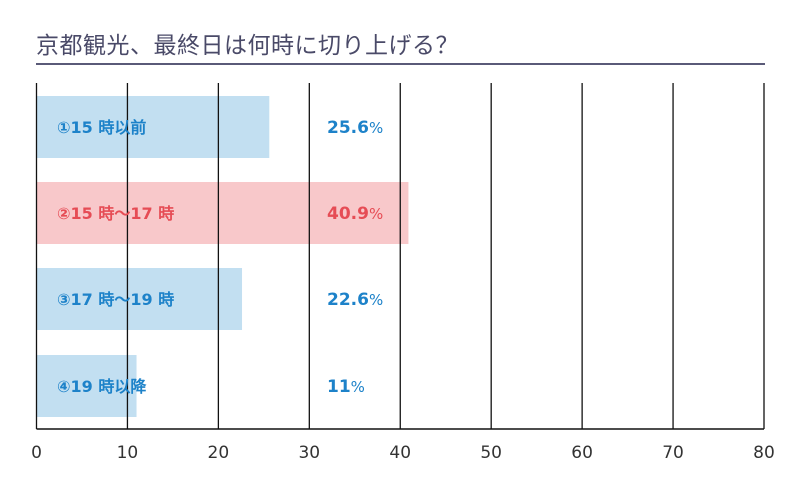 This screenshot has width=800, height=487. Describe the element at coordinates (491, 453) in the screenshot. I see `x-tick-label: 50` at that location.